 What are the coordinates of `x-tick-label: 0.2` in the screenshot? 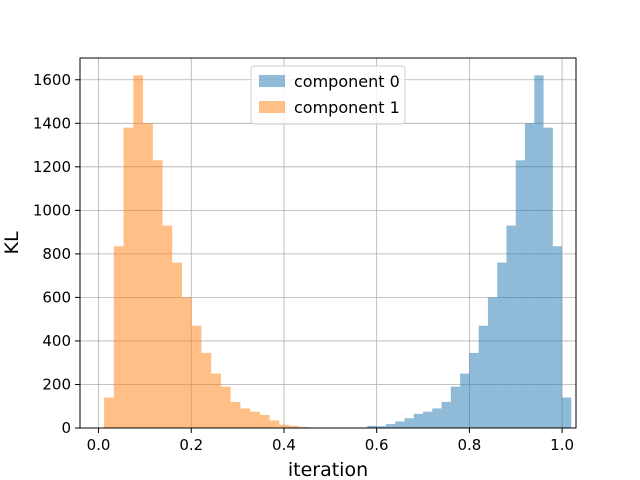 It's located at (191, 445).